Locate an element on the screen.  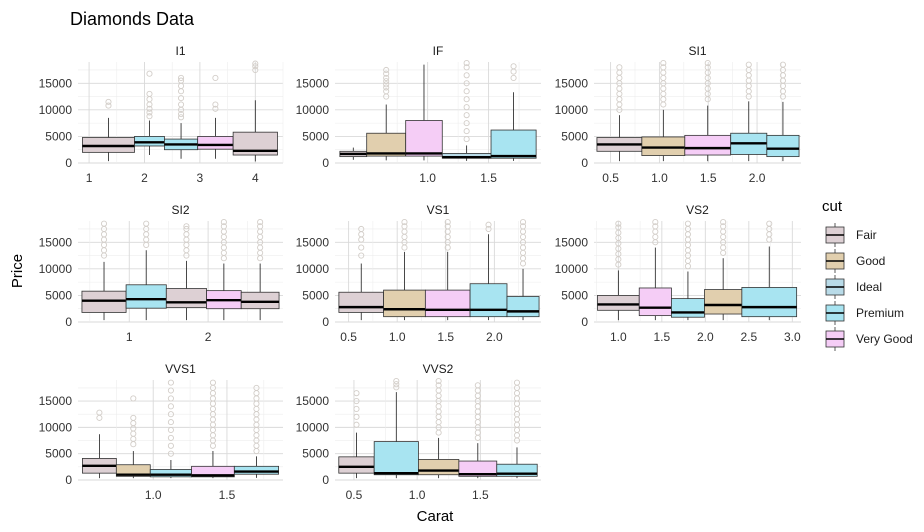
box-good is located at coordinates (663, 111).